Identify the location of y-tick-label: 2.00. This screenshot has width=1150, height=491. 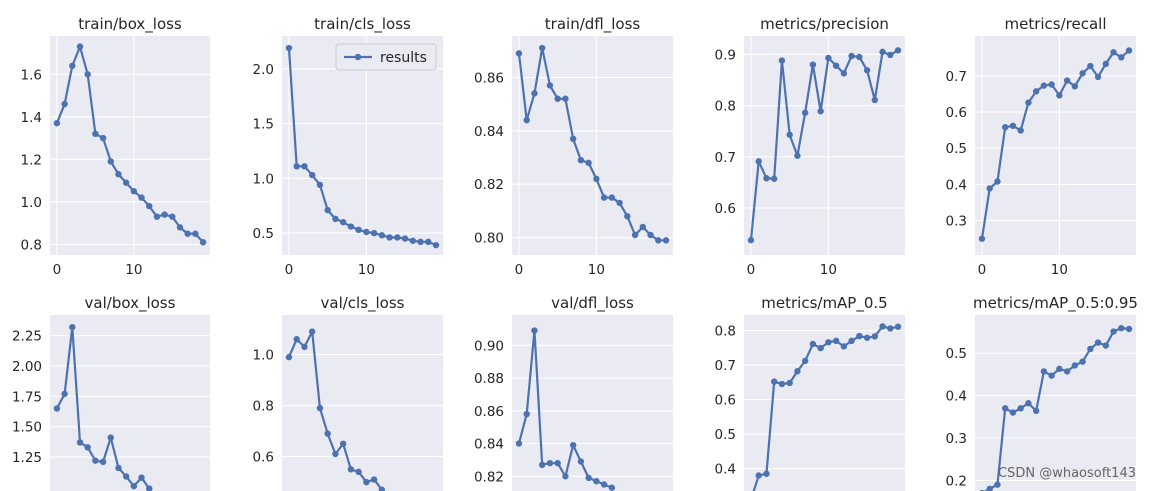
(27, 367).